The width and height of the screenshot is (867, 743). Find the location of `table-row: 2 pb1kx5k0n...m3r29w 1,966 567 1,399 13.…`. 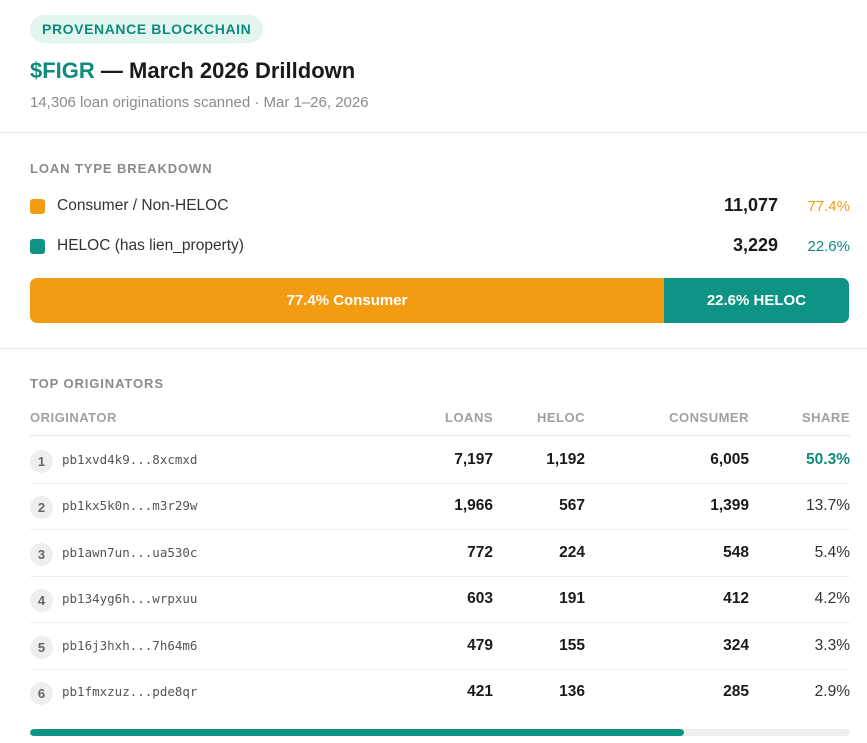

table-row: 2 pb1kx5k0n...m3r29w 1,966 567 1,399 13.… is located at coordinates (440, 506).